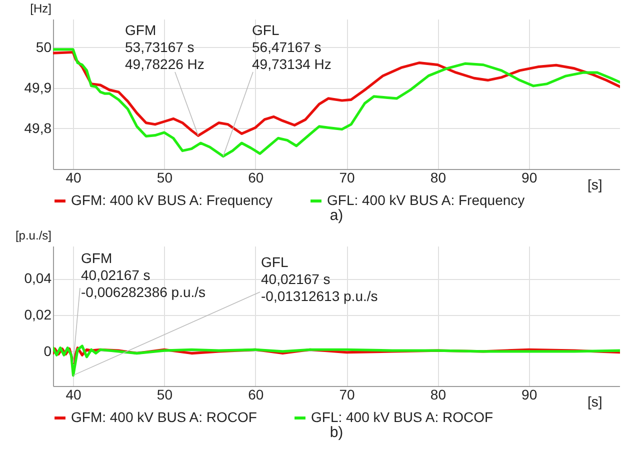  Describe the element at coordinates (164, 417) in the screenshot. I see `legend-label: GFM: 400 kV BUS A: ROCOF` at that location.